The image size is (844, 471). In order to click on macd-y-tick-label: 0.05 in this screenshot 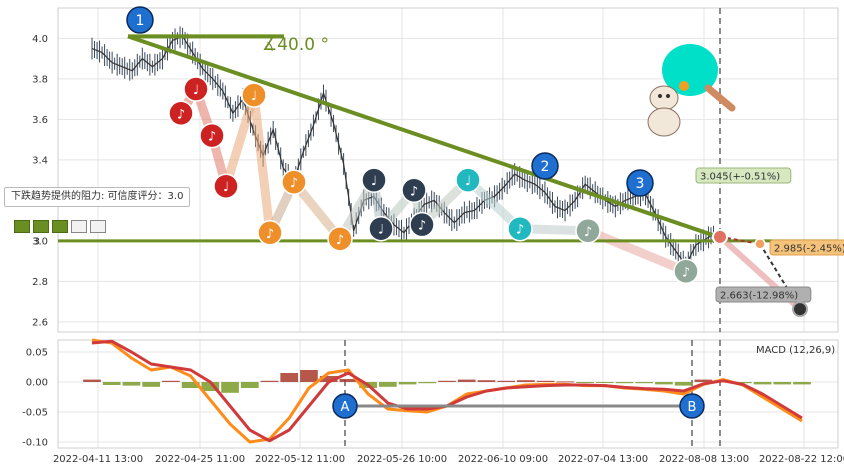, I will do `click(37, 353)`.